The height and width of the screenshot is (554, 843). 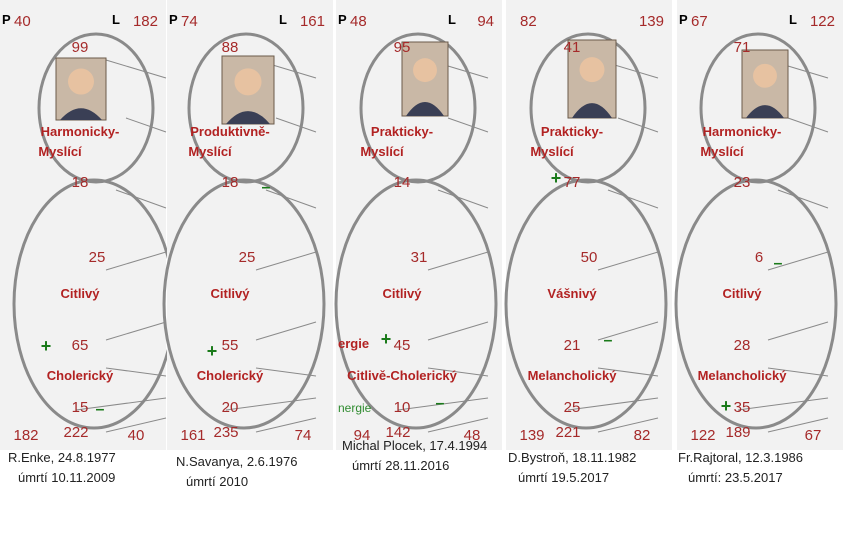 I want to click on energy-fragment: nergie, so click(x=355, y=408).